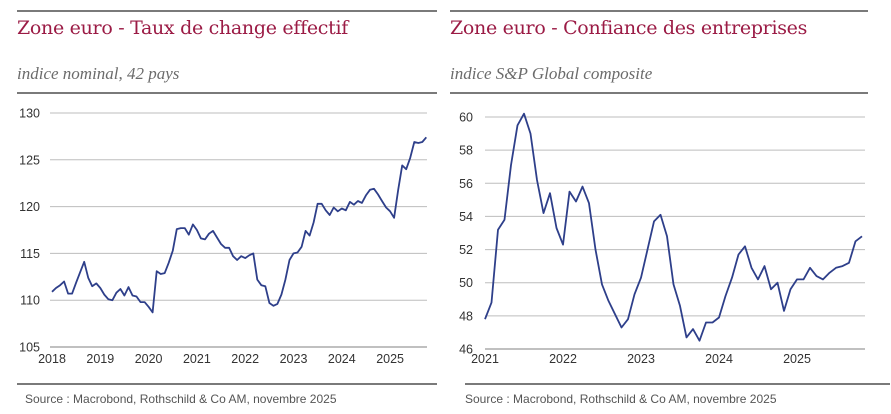 This screenshot has width=891, height=414. Describe the element at coordinates (466, 151) in the screenshot. I see `y-tick-label: 58` at that location.